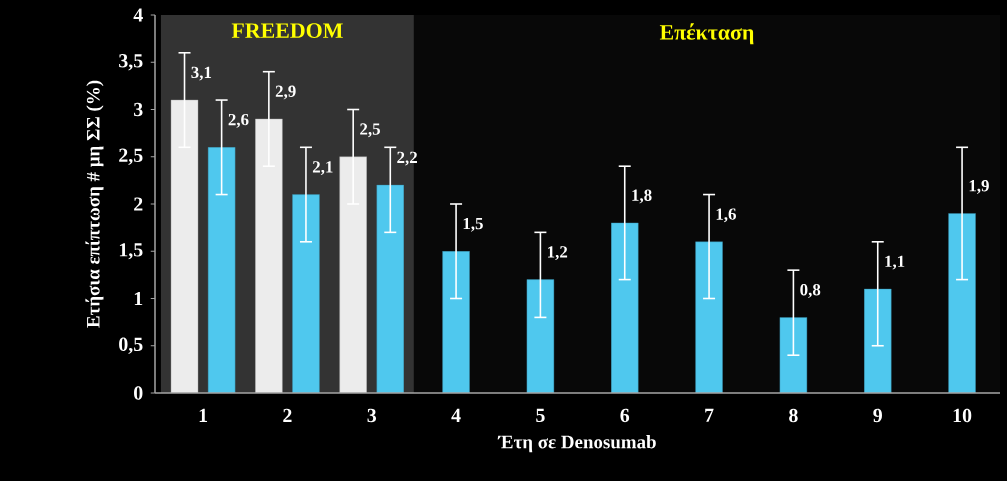 This screenshot has height=481, width=1007. What do you see at coordinates (285, 92) in the screenshot?
I see `data-label: 2,9` at bounding box center [285, 92].